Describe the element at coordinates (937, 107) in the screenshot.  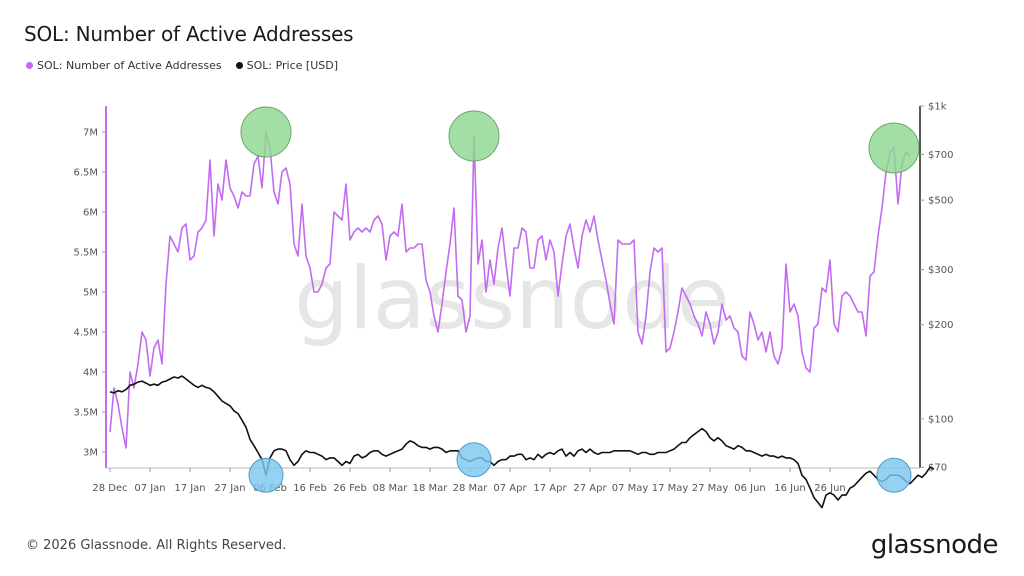
I see `y-right-tick-label: $1k` at that location.